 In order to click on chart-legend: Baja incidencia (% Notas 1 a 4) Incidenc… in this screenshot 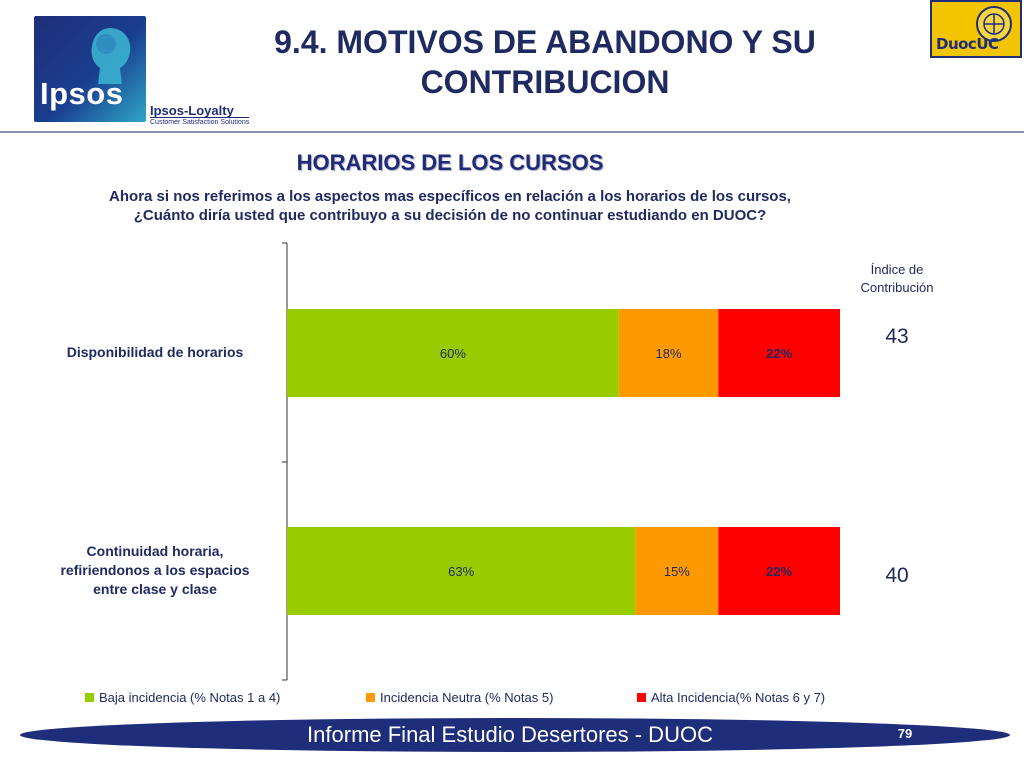, I will do `click(470, 700)`.